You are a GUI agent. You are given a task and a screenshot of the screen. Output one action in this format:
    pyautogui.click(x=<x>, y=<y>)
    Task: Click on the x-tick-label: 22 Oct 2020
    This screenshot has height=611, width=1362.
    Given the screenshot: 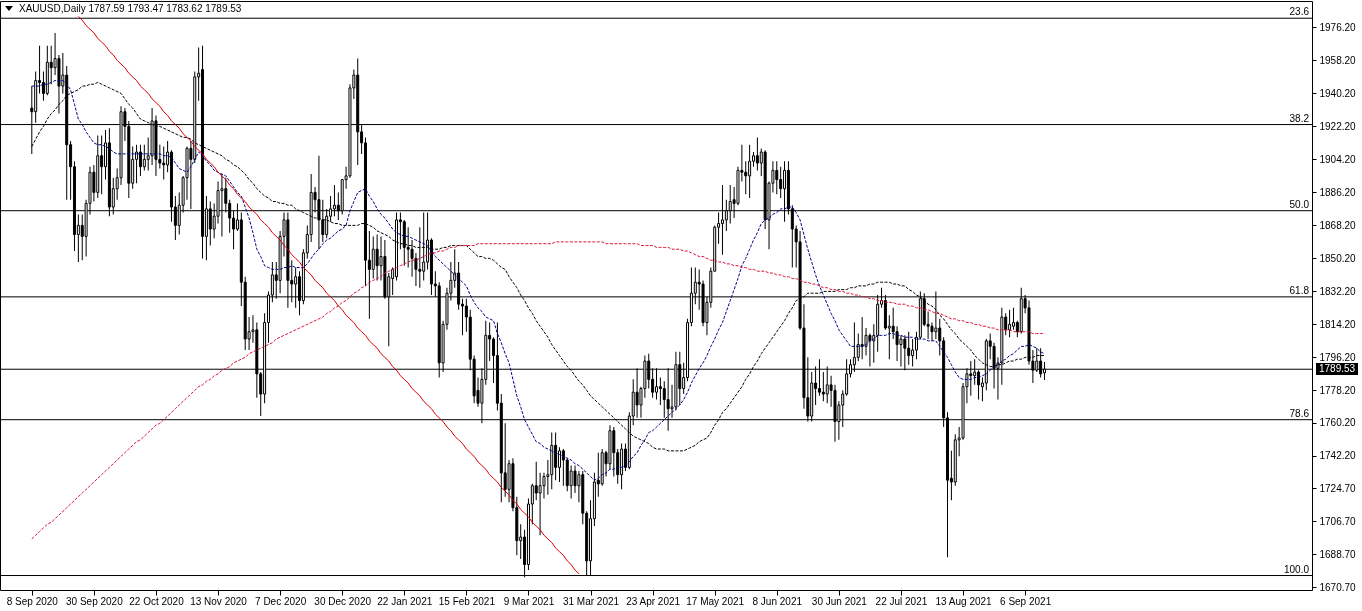 What is the action you would take?
    pyautogui.click(x=157, y=601)
    